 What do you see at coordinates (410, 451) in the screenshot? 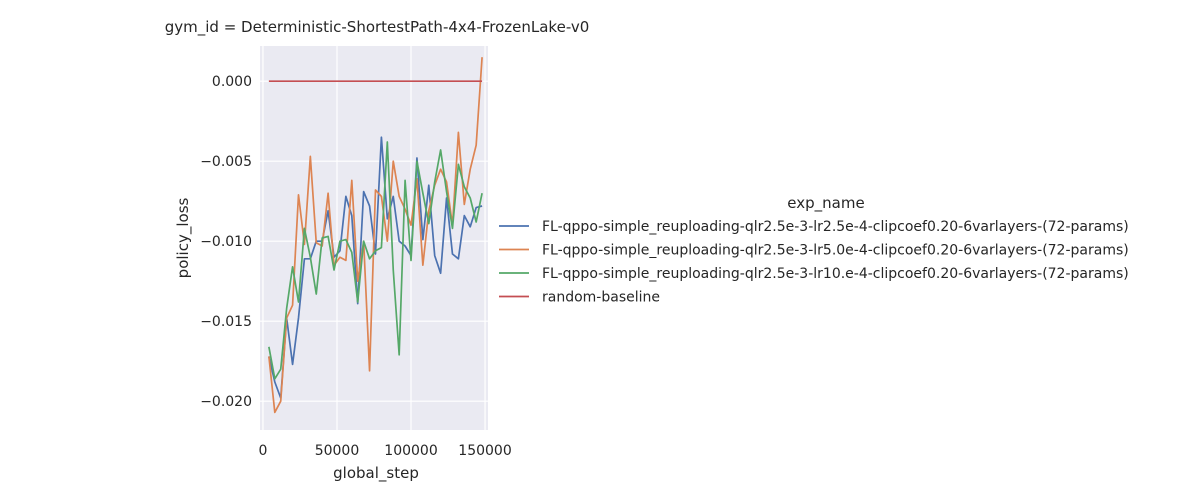
I see `x-tick-label: 100000` at bounding box center [410, 451].